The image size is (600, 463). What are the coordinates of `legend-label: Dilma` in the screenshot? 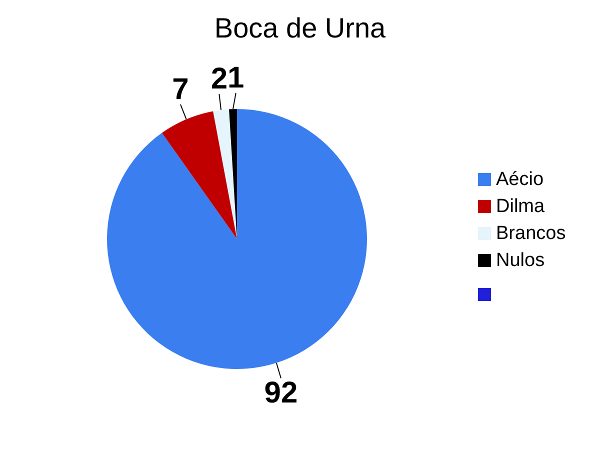 It's located at (520, 206).